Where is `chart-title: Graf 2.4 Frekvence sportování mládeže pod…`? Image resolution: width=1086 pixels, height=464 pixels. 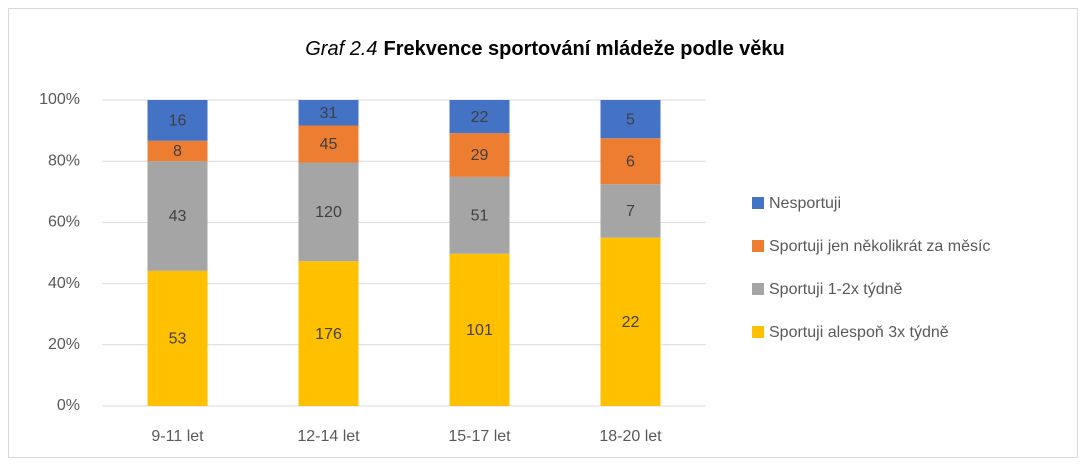
chart-title: Graf 2.4 Frekvence sportování mládeže pod… is located at coordinates (545, 49).